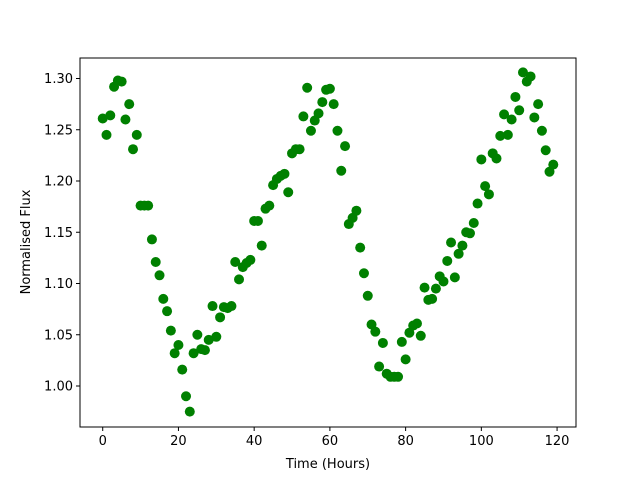 This screenshot has height=480, width=640. I want to click on y-axis: 1.00 1.05 1.10 1.15 1.20 1.25 1.30, so click(62, 233).